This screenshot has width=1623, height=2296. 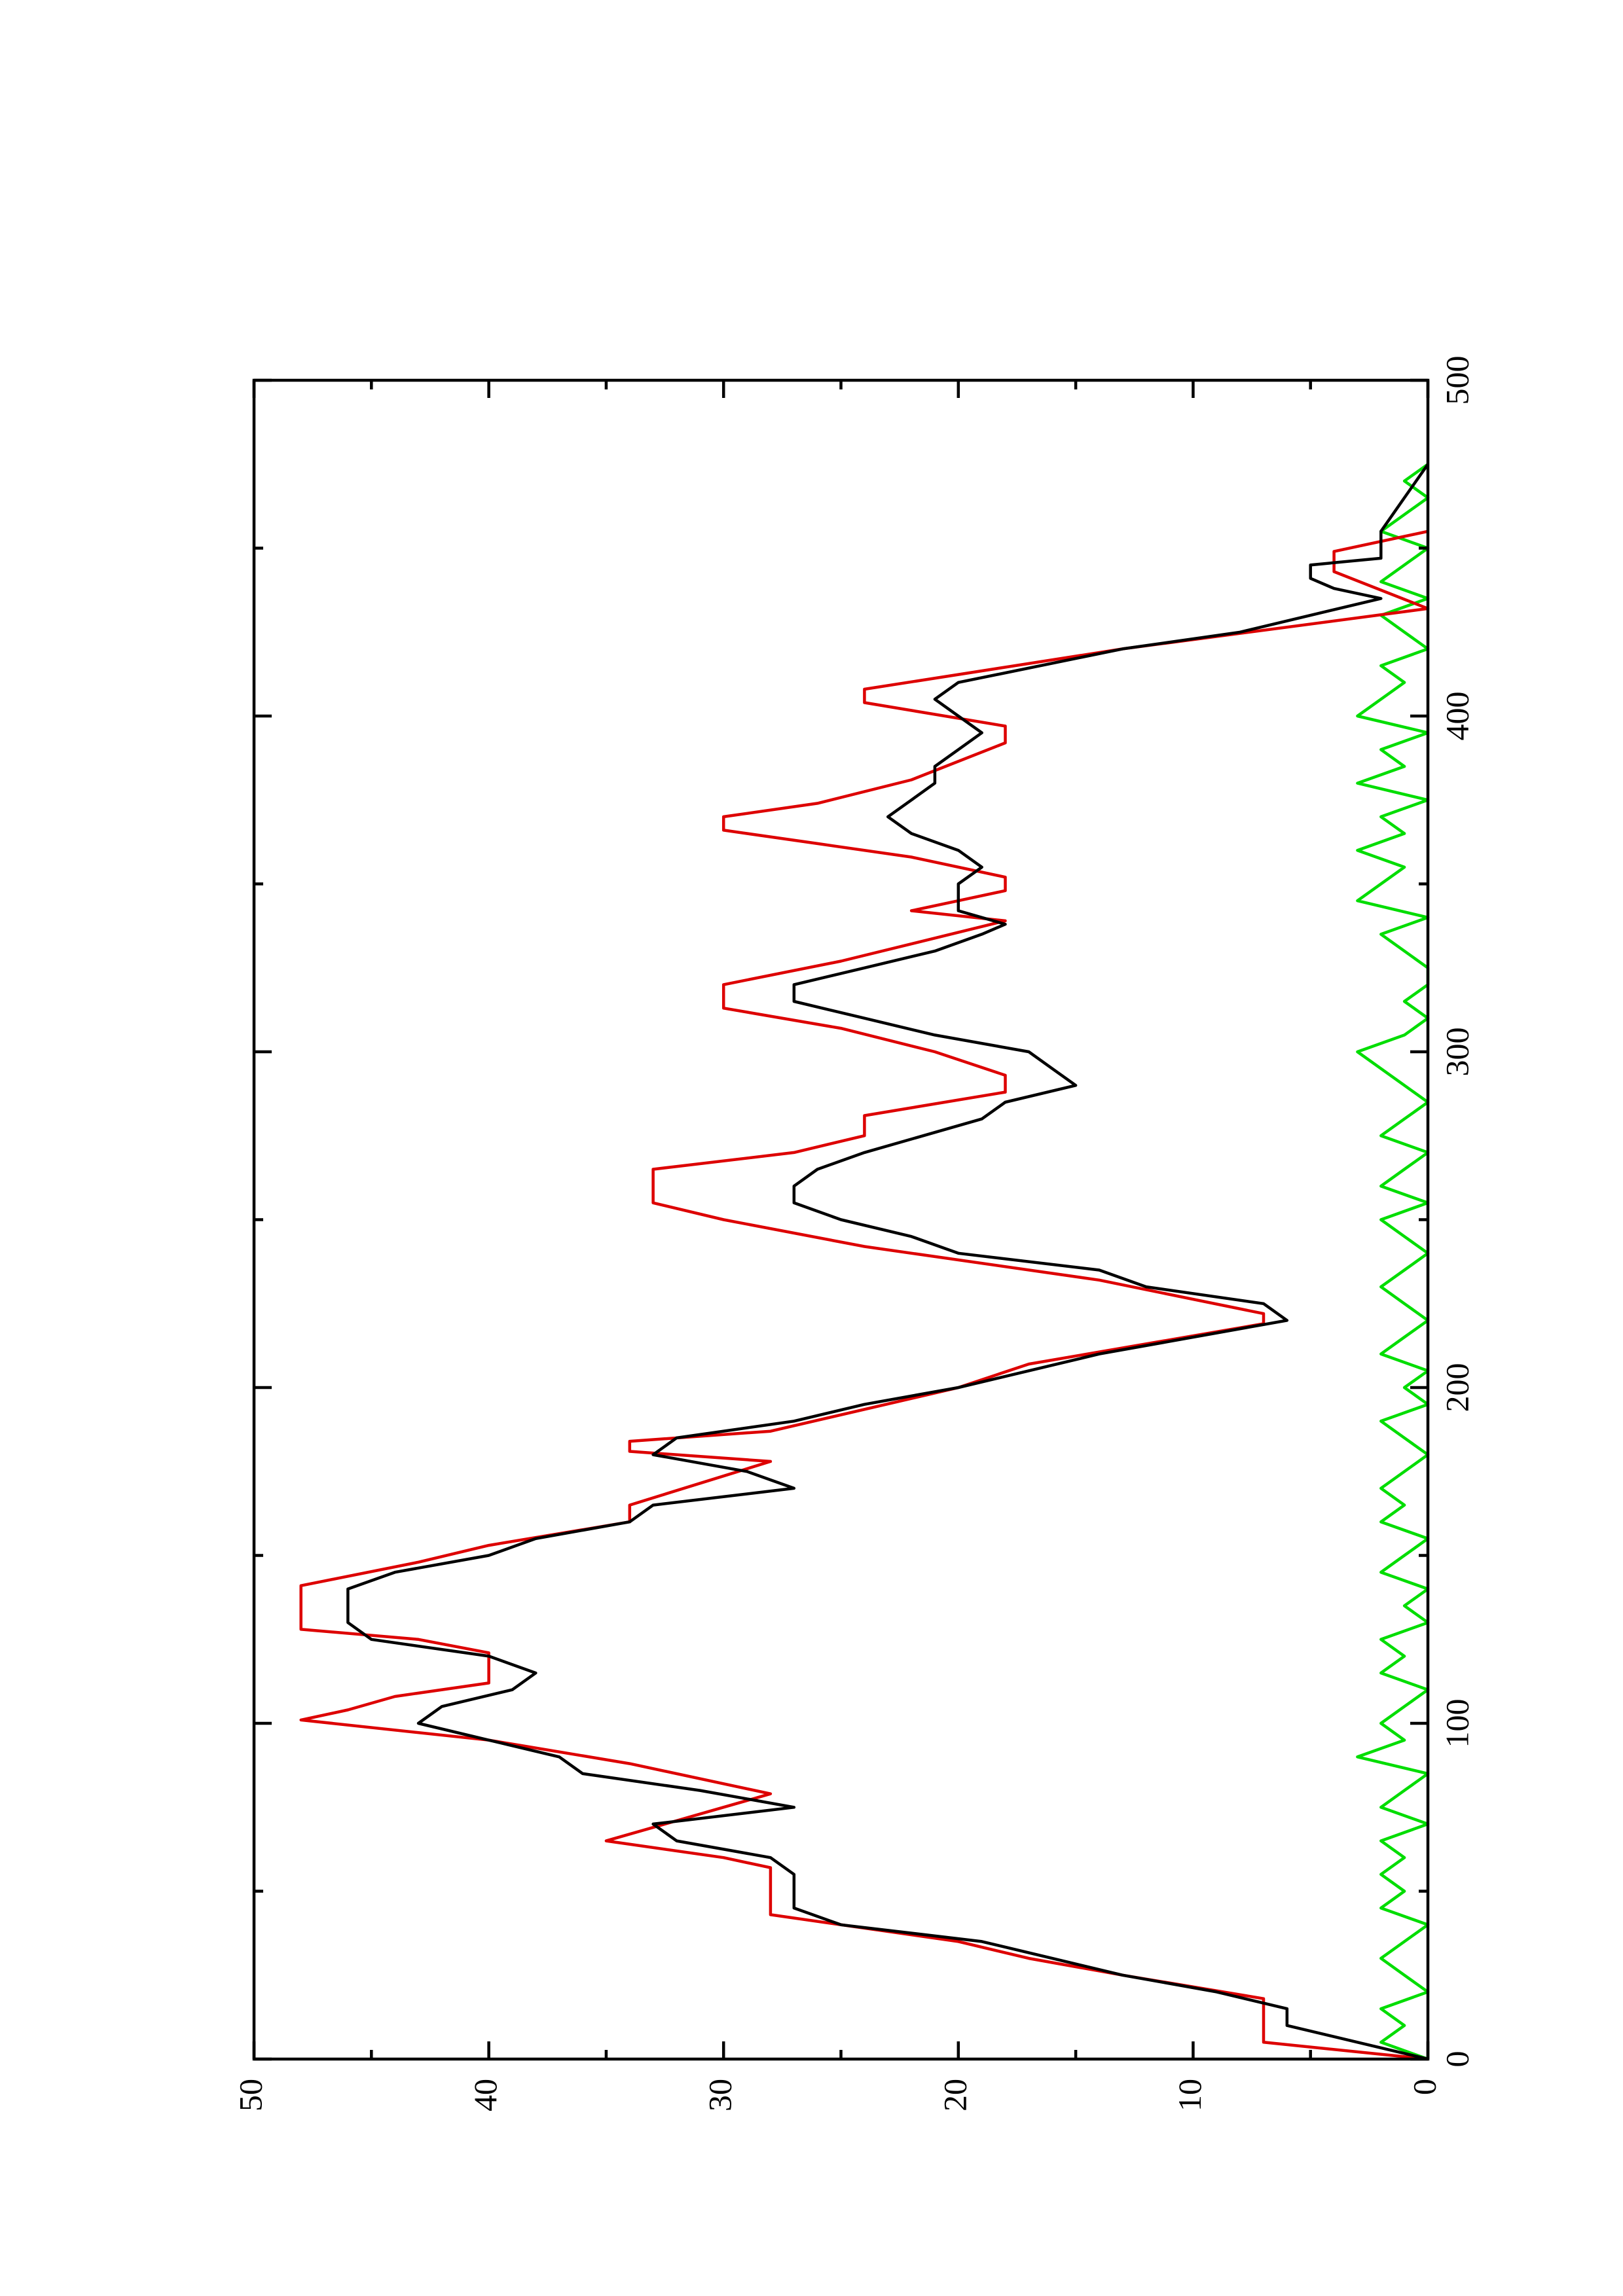 What do you see at coordinates (485, 2095) in the screenshot?
I see `y-tick-label: 40` at bounding box center [485, 2095].